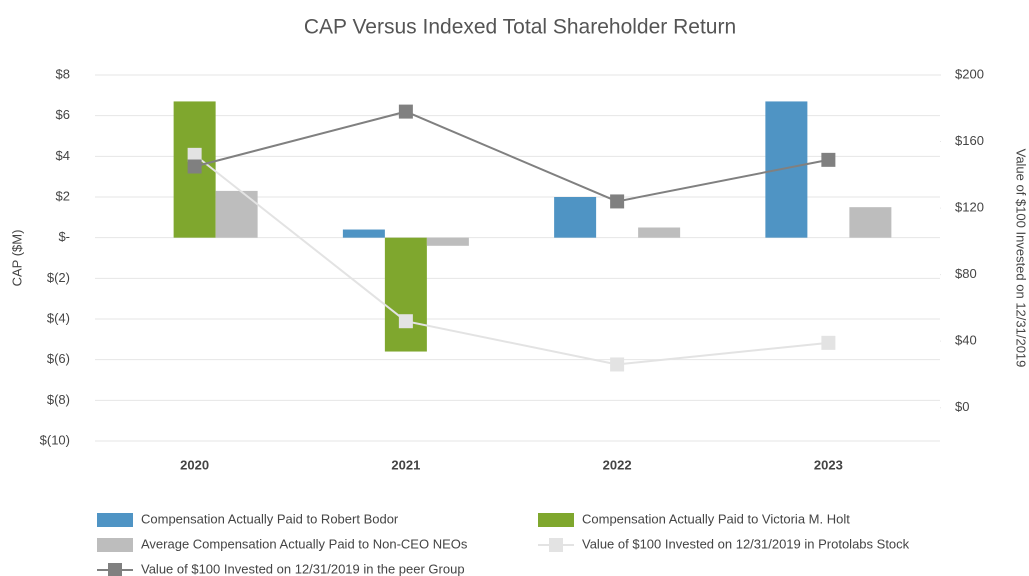 The width and height of the screenshot is (1029, 576). What do you see at coordinates (55, 439) in the screenshot?
I see `y-tick-label: $(10)` at bounding box center [55, 439].